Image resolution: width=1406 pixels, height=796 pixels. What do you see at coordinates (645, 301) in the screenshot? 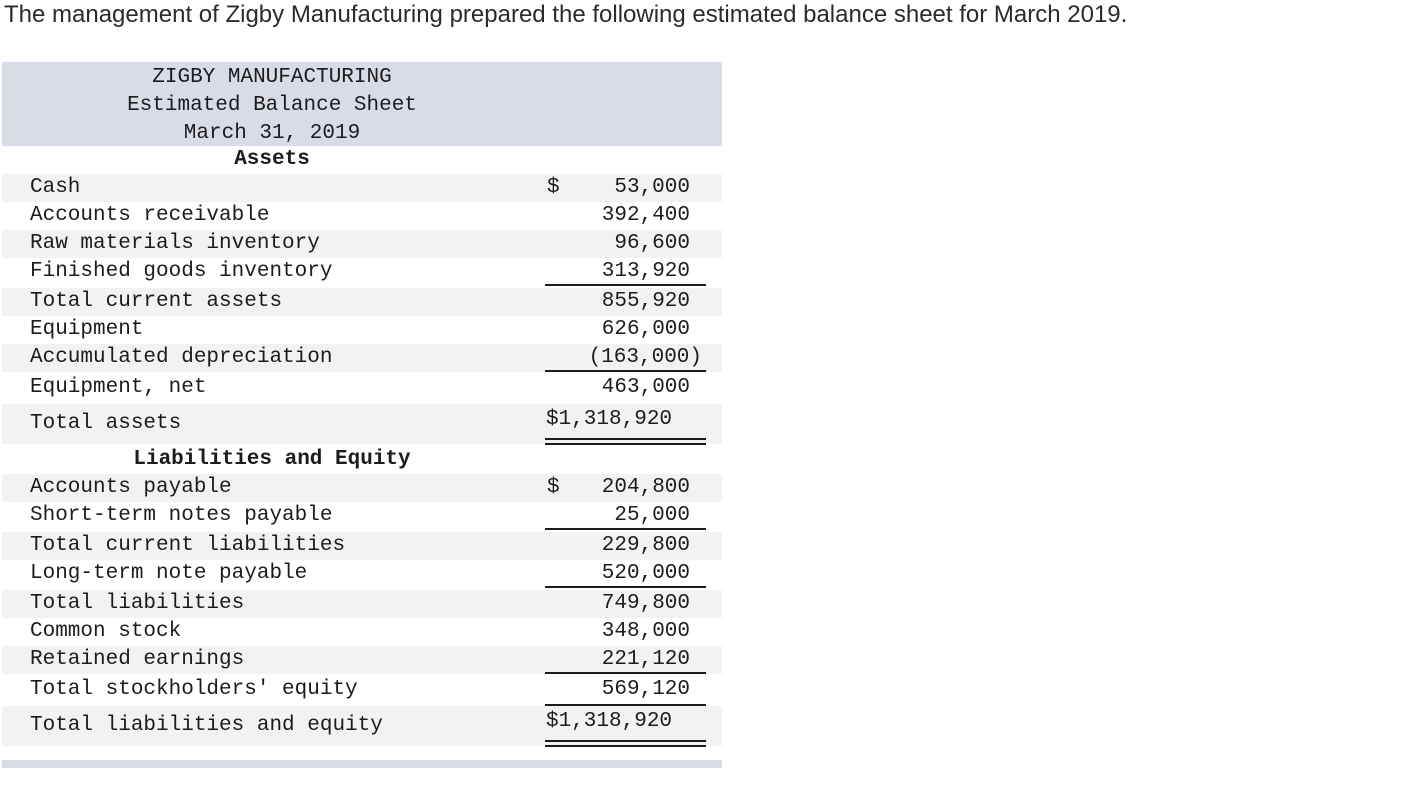
I see `row-amount: 855,920` at bounding box center [645, 301].